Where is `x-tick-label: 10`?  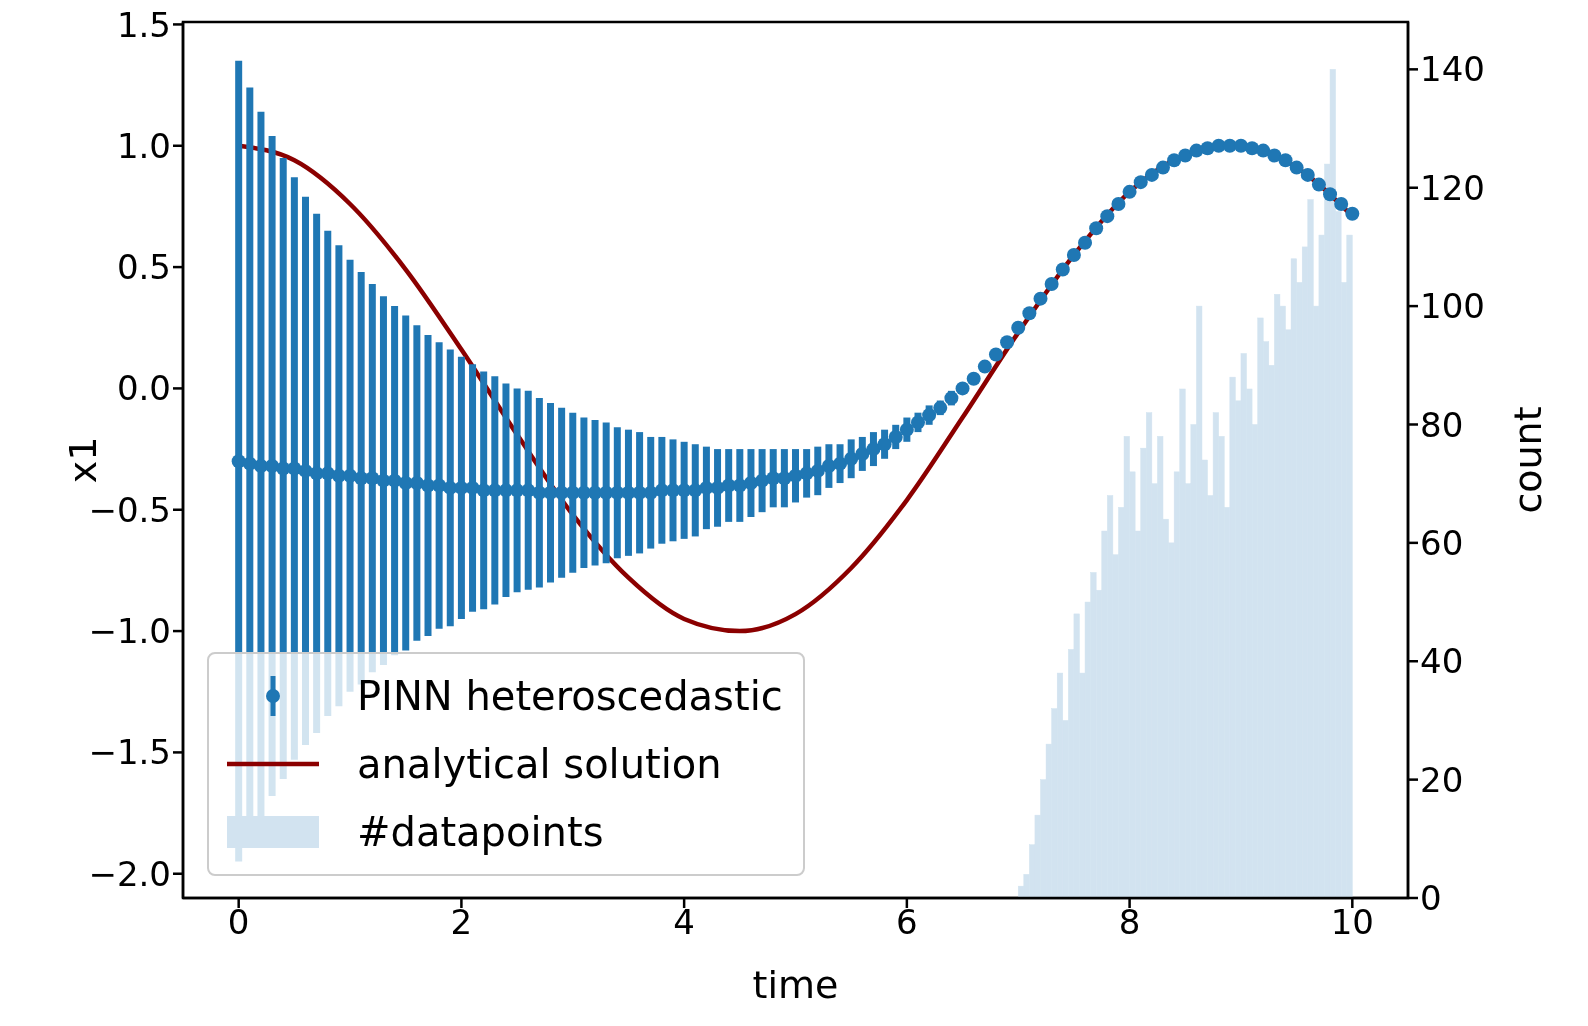 x-tick-label: 10 is located at coordinates (1352, 922).